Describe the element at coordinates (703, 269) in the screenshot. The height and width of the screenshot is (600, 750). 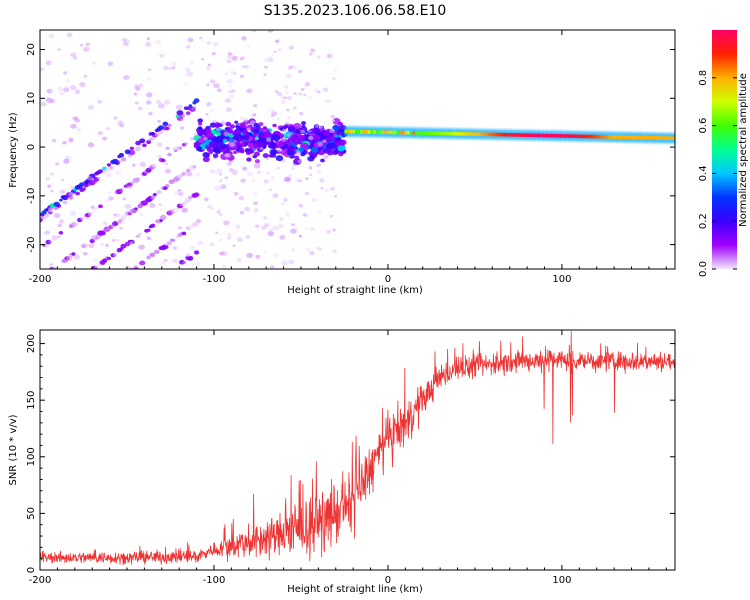
I see `colorbar-tick-label: 0.0` at that location.